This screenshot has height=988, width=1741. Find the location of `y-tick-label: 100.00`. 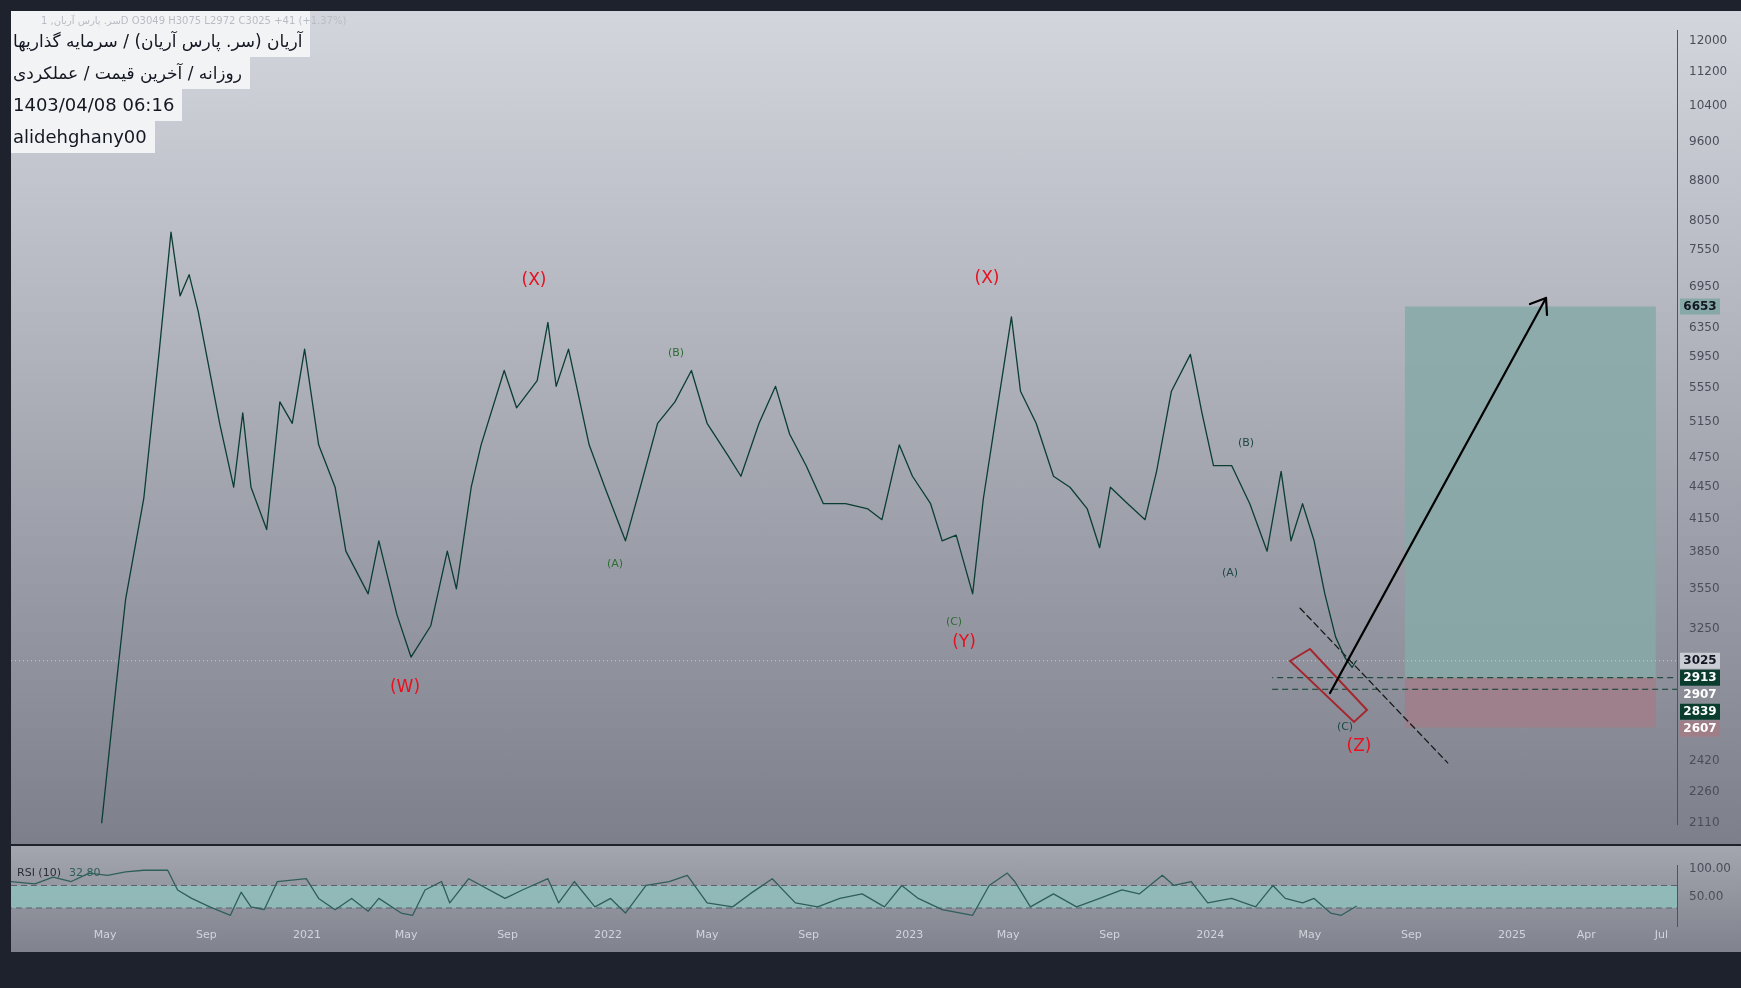

y-tick-label: 100.00 is located at coordinates (1710, 867).